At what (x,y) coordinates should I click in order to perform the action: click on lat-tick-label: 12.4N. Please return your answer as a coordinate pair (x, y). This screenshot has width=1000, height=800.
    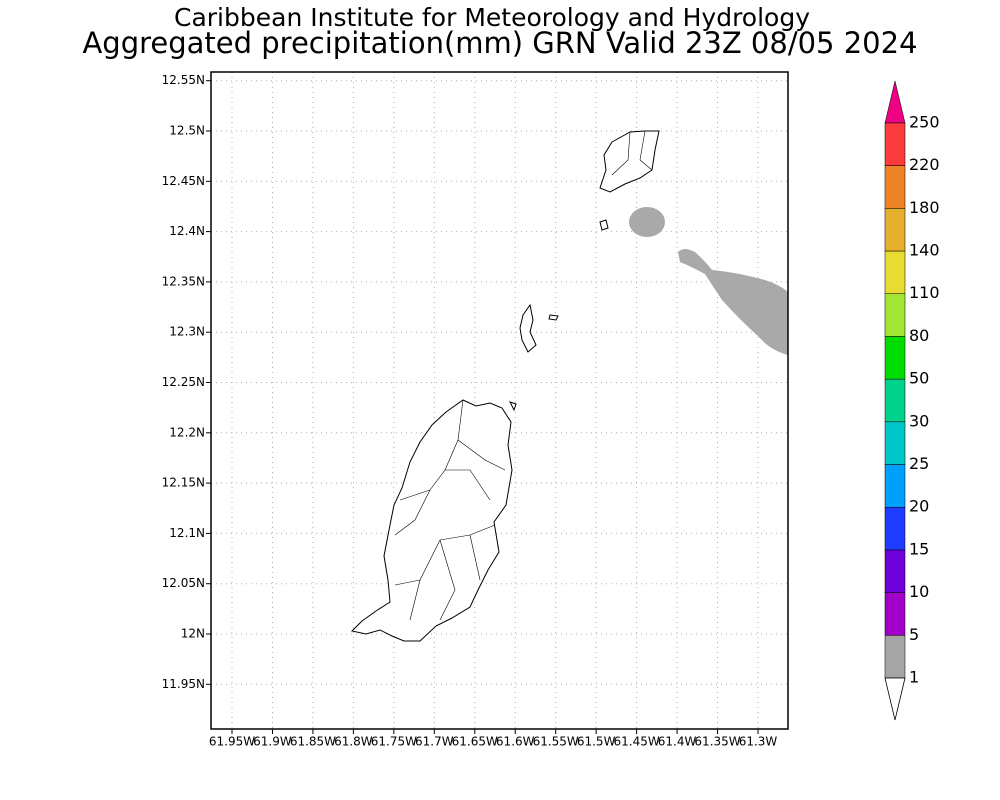
    Looking at the image, I should click on (187, 231).